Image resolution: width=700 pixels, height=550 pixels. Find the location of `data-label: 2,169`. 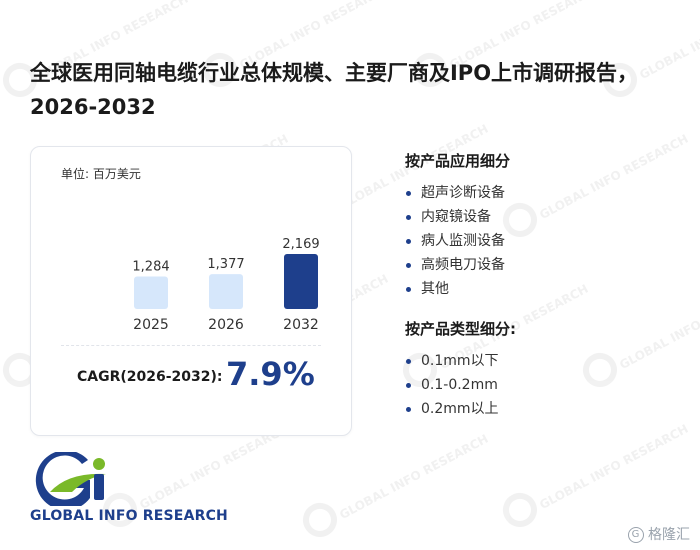

data-label: 2,169 is located at coordinates (300, 244).